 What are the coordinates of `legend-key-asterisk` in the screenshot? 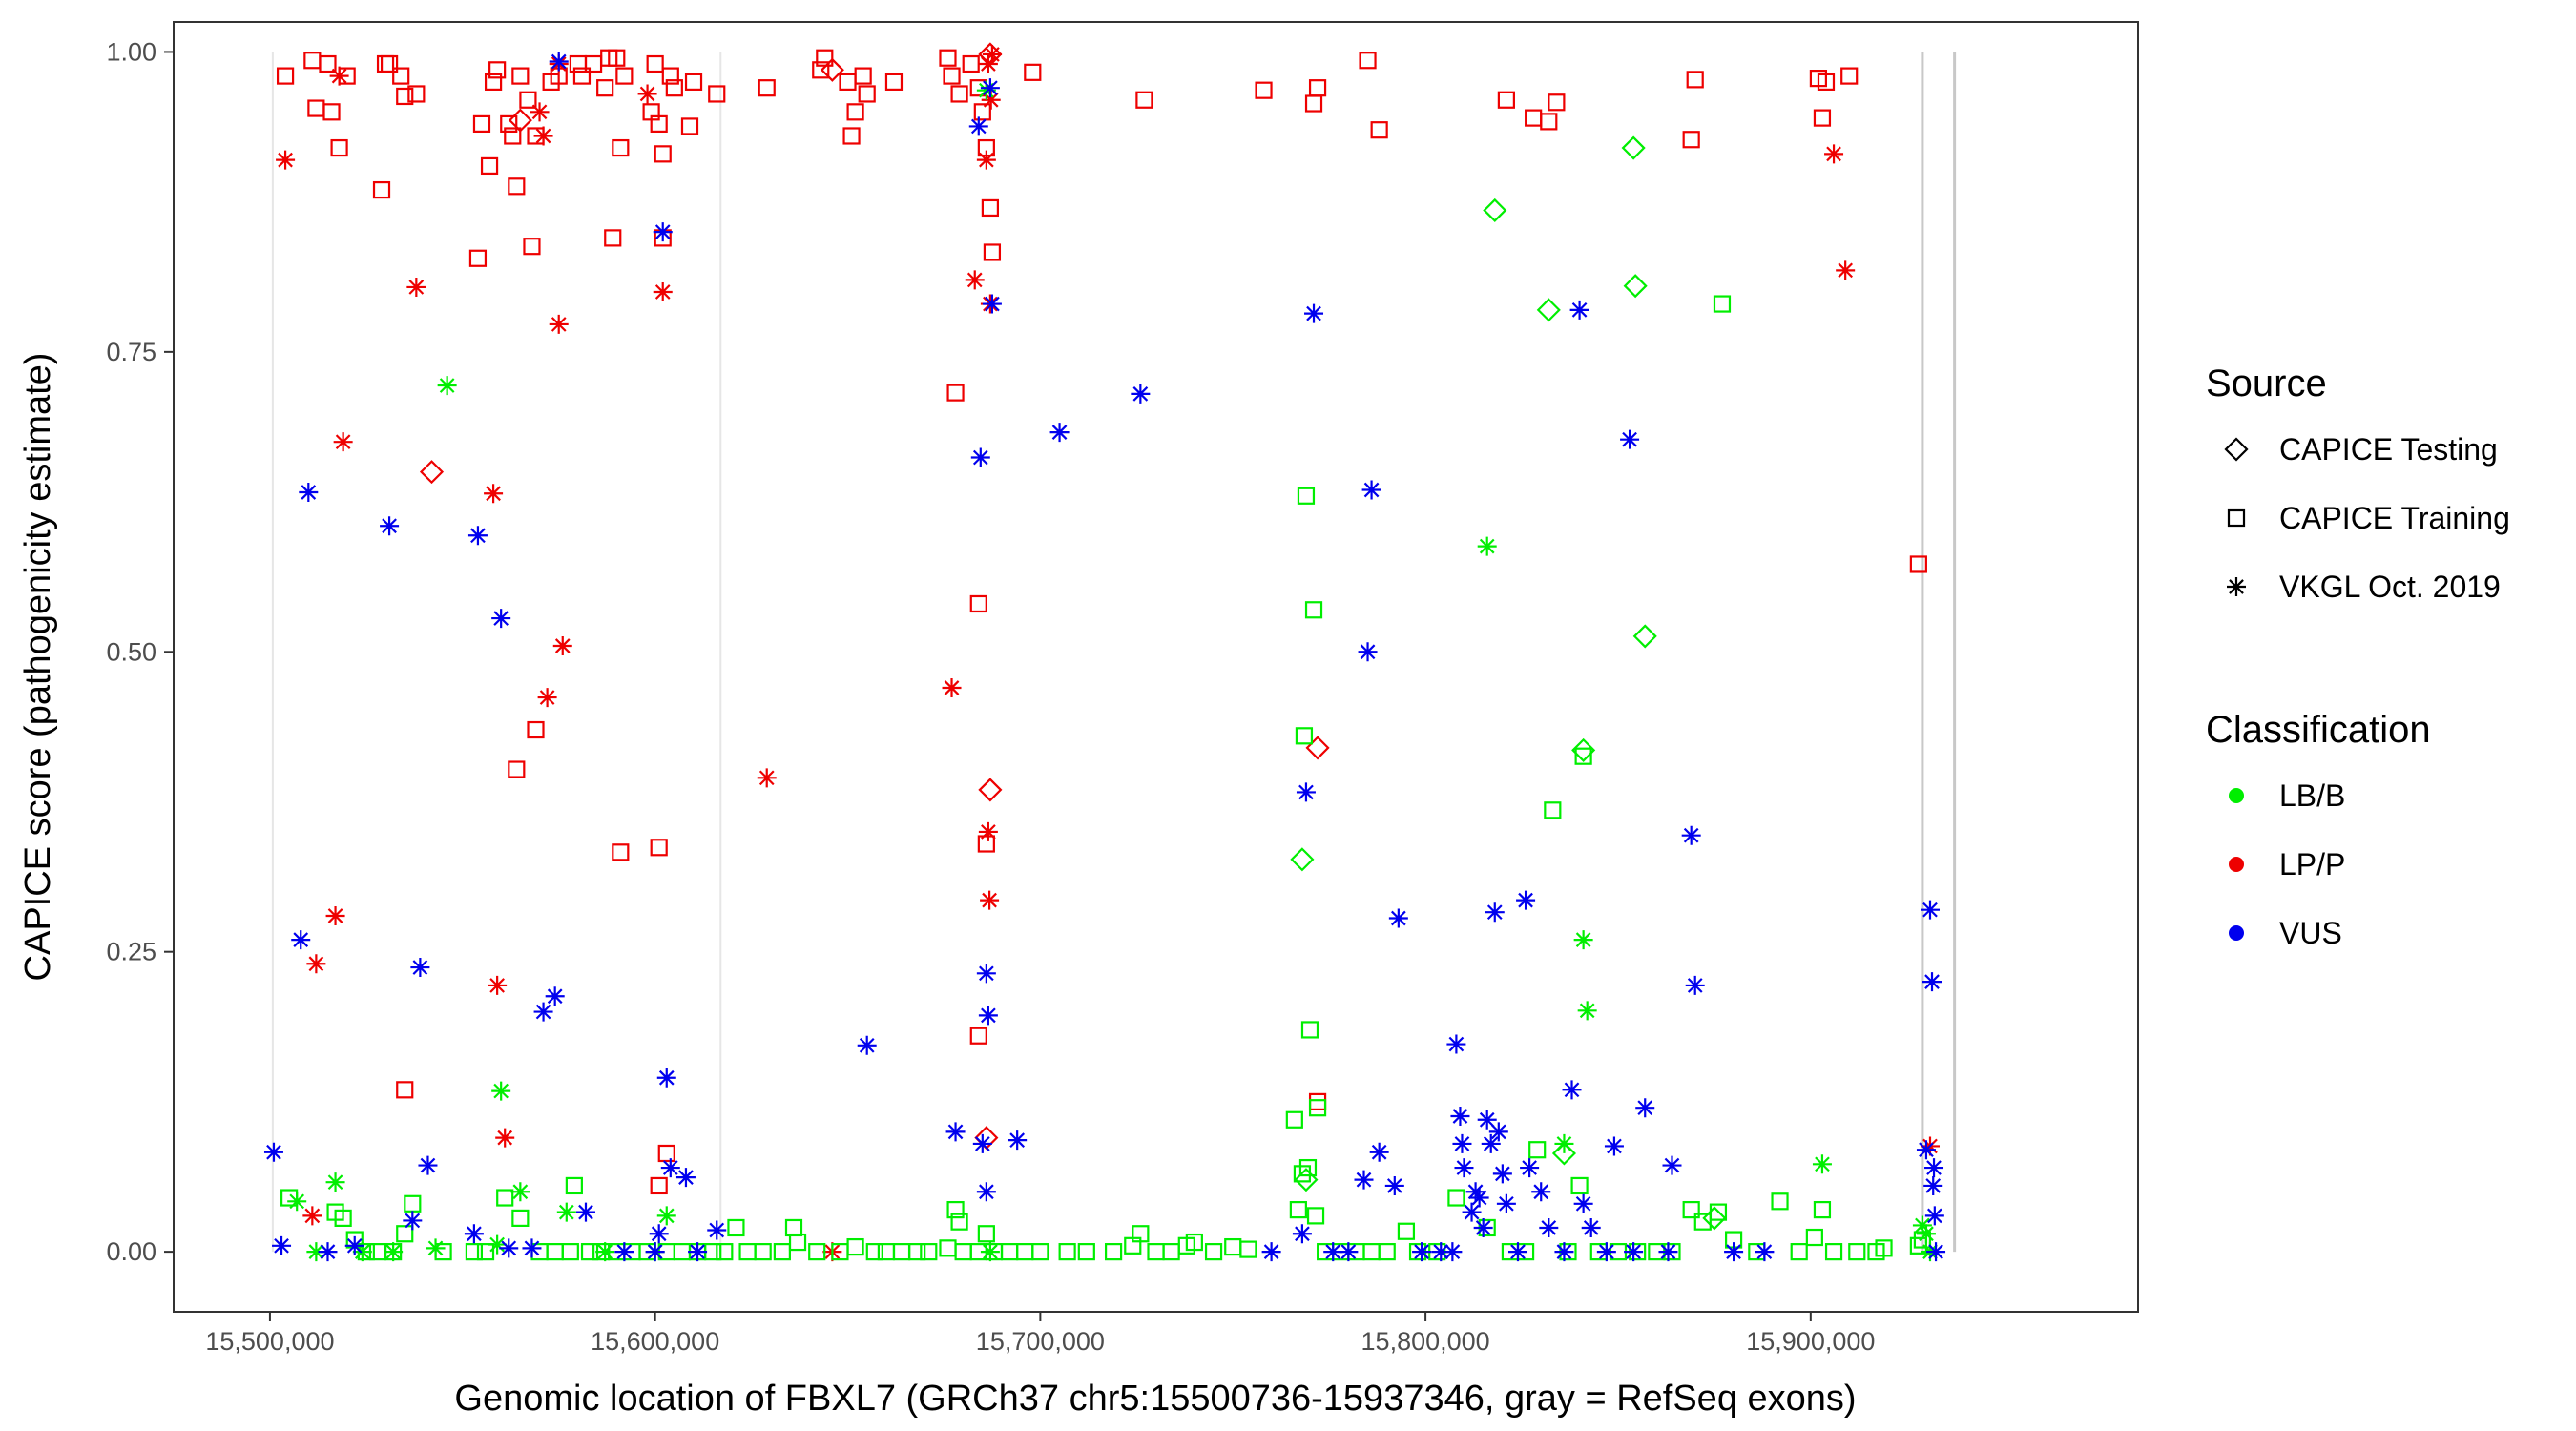 It's located at (2236, 586).